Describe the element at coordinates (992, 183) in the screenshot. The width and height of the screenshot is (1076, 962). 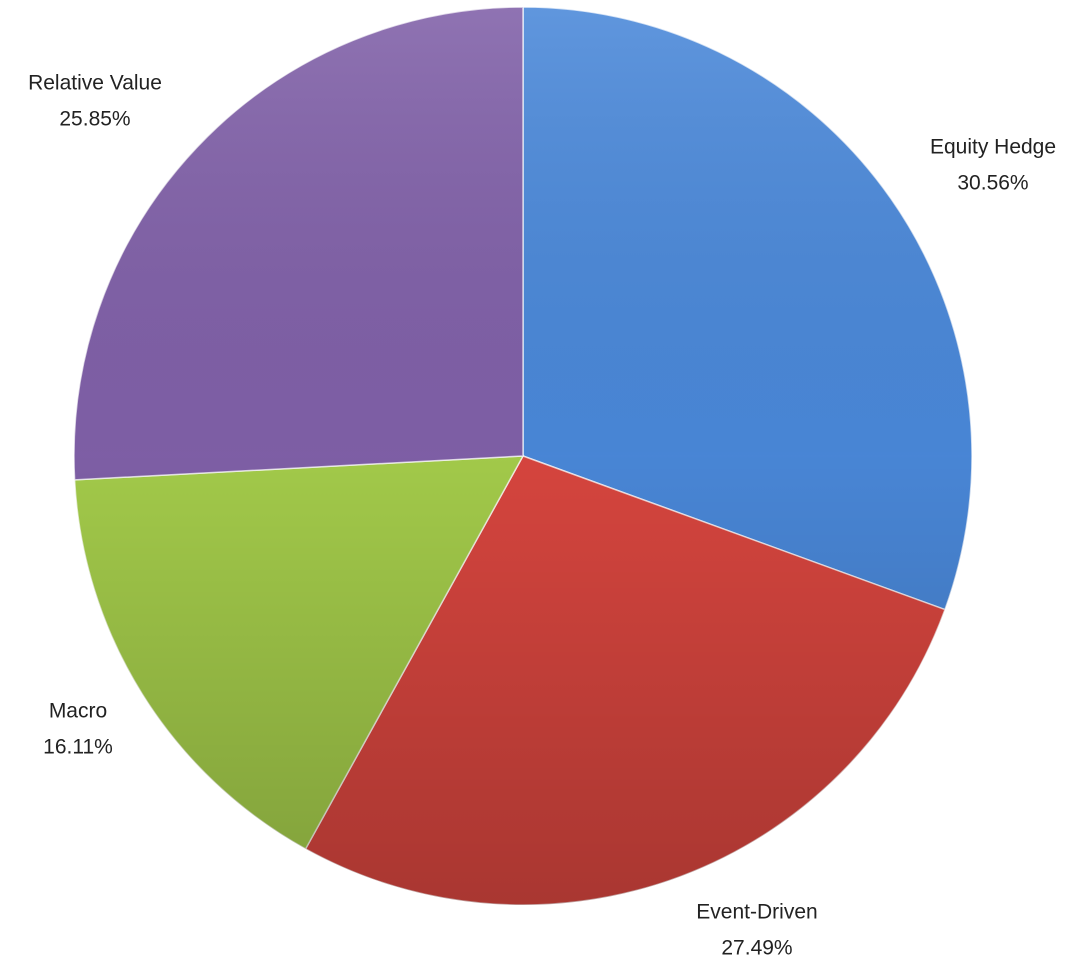
I see `slice-value-label: 30.56%` at that location.